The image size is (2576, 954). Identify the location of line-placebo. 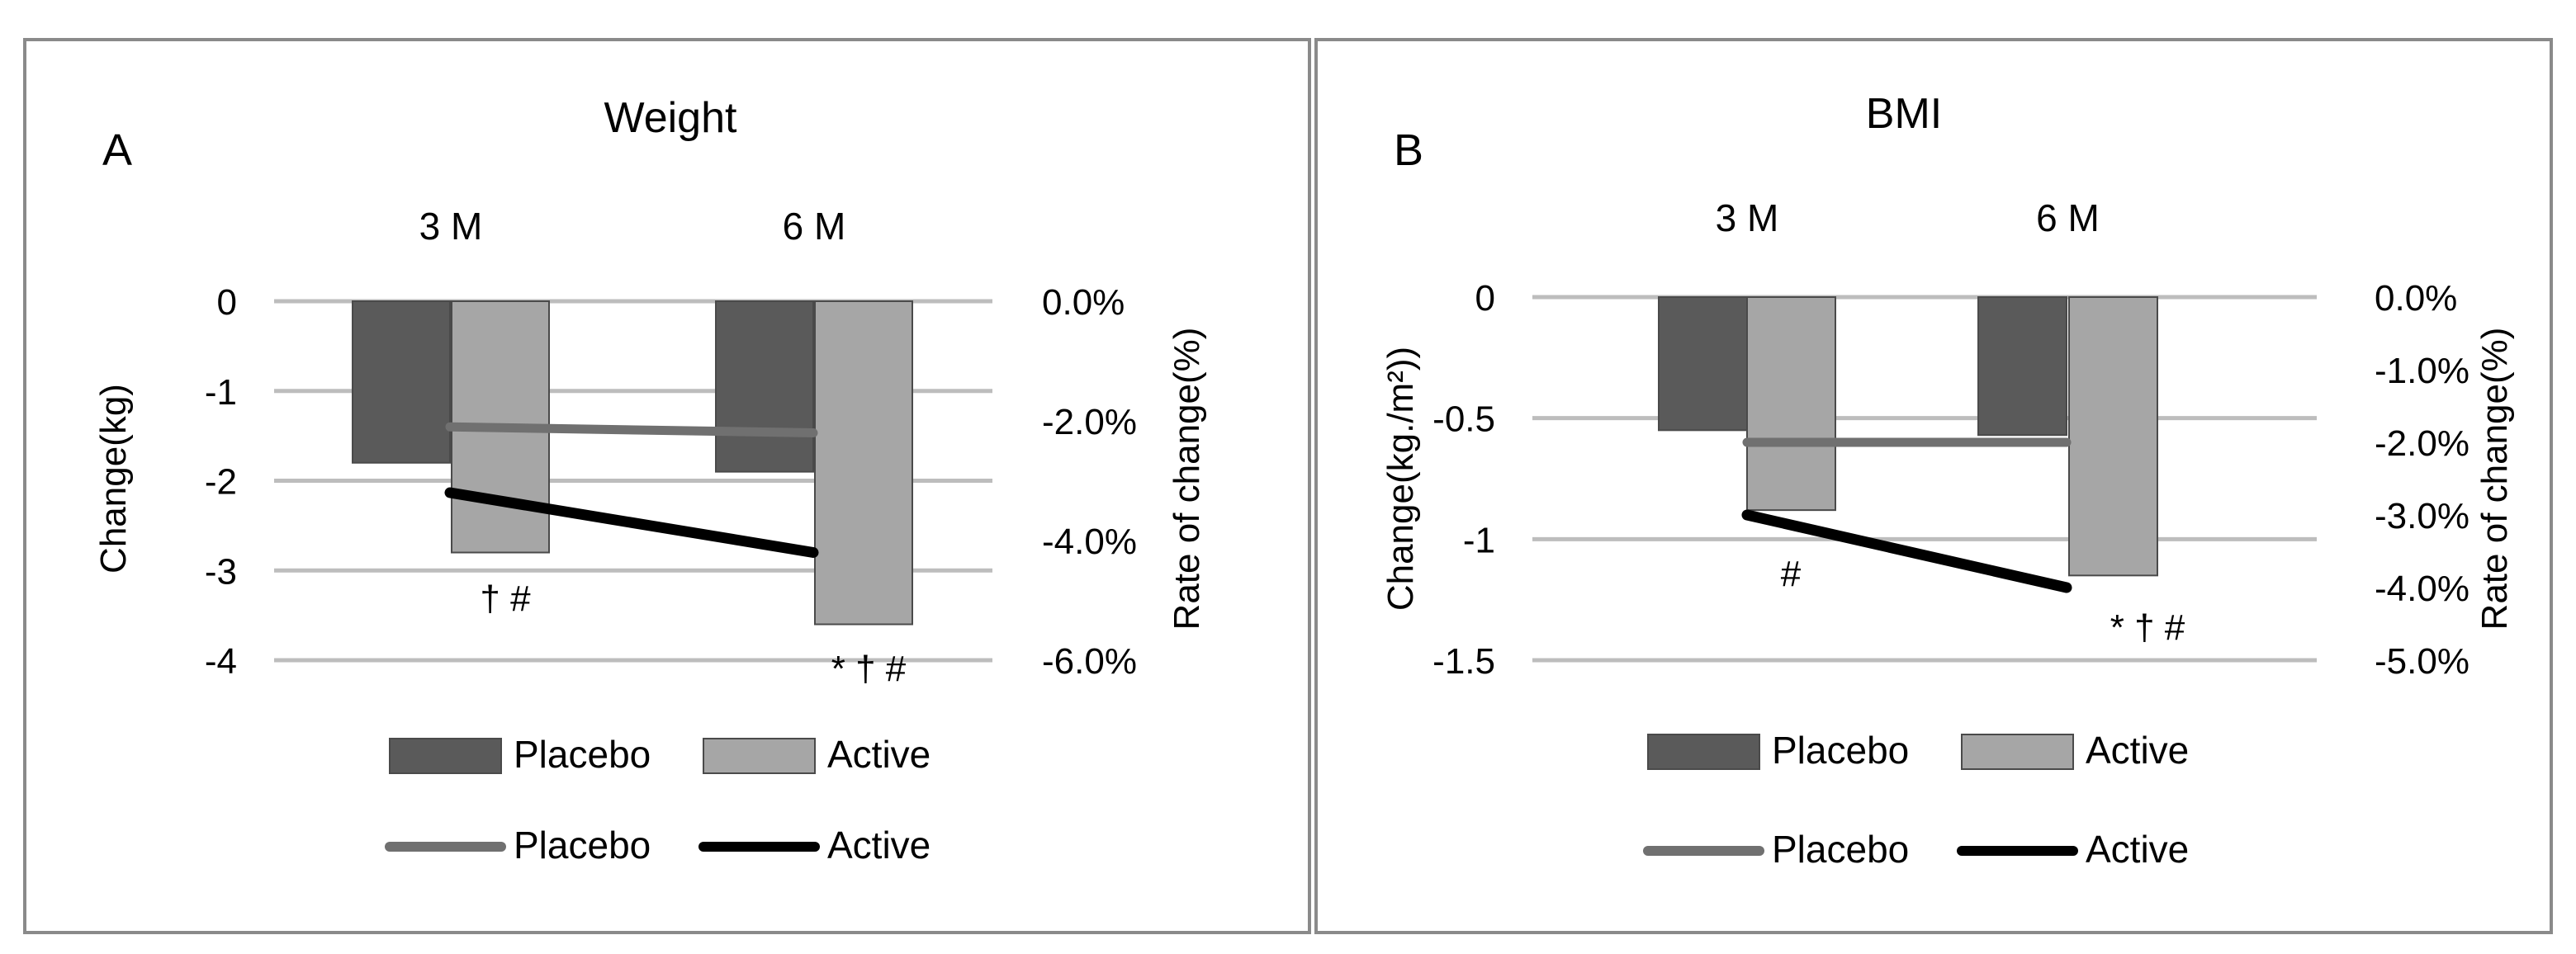
(631, 430).